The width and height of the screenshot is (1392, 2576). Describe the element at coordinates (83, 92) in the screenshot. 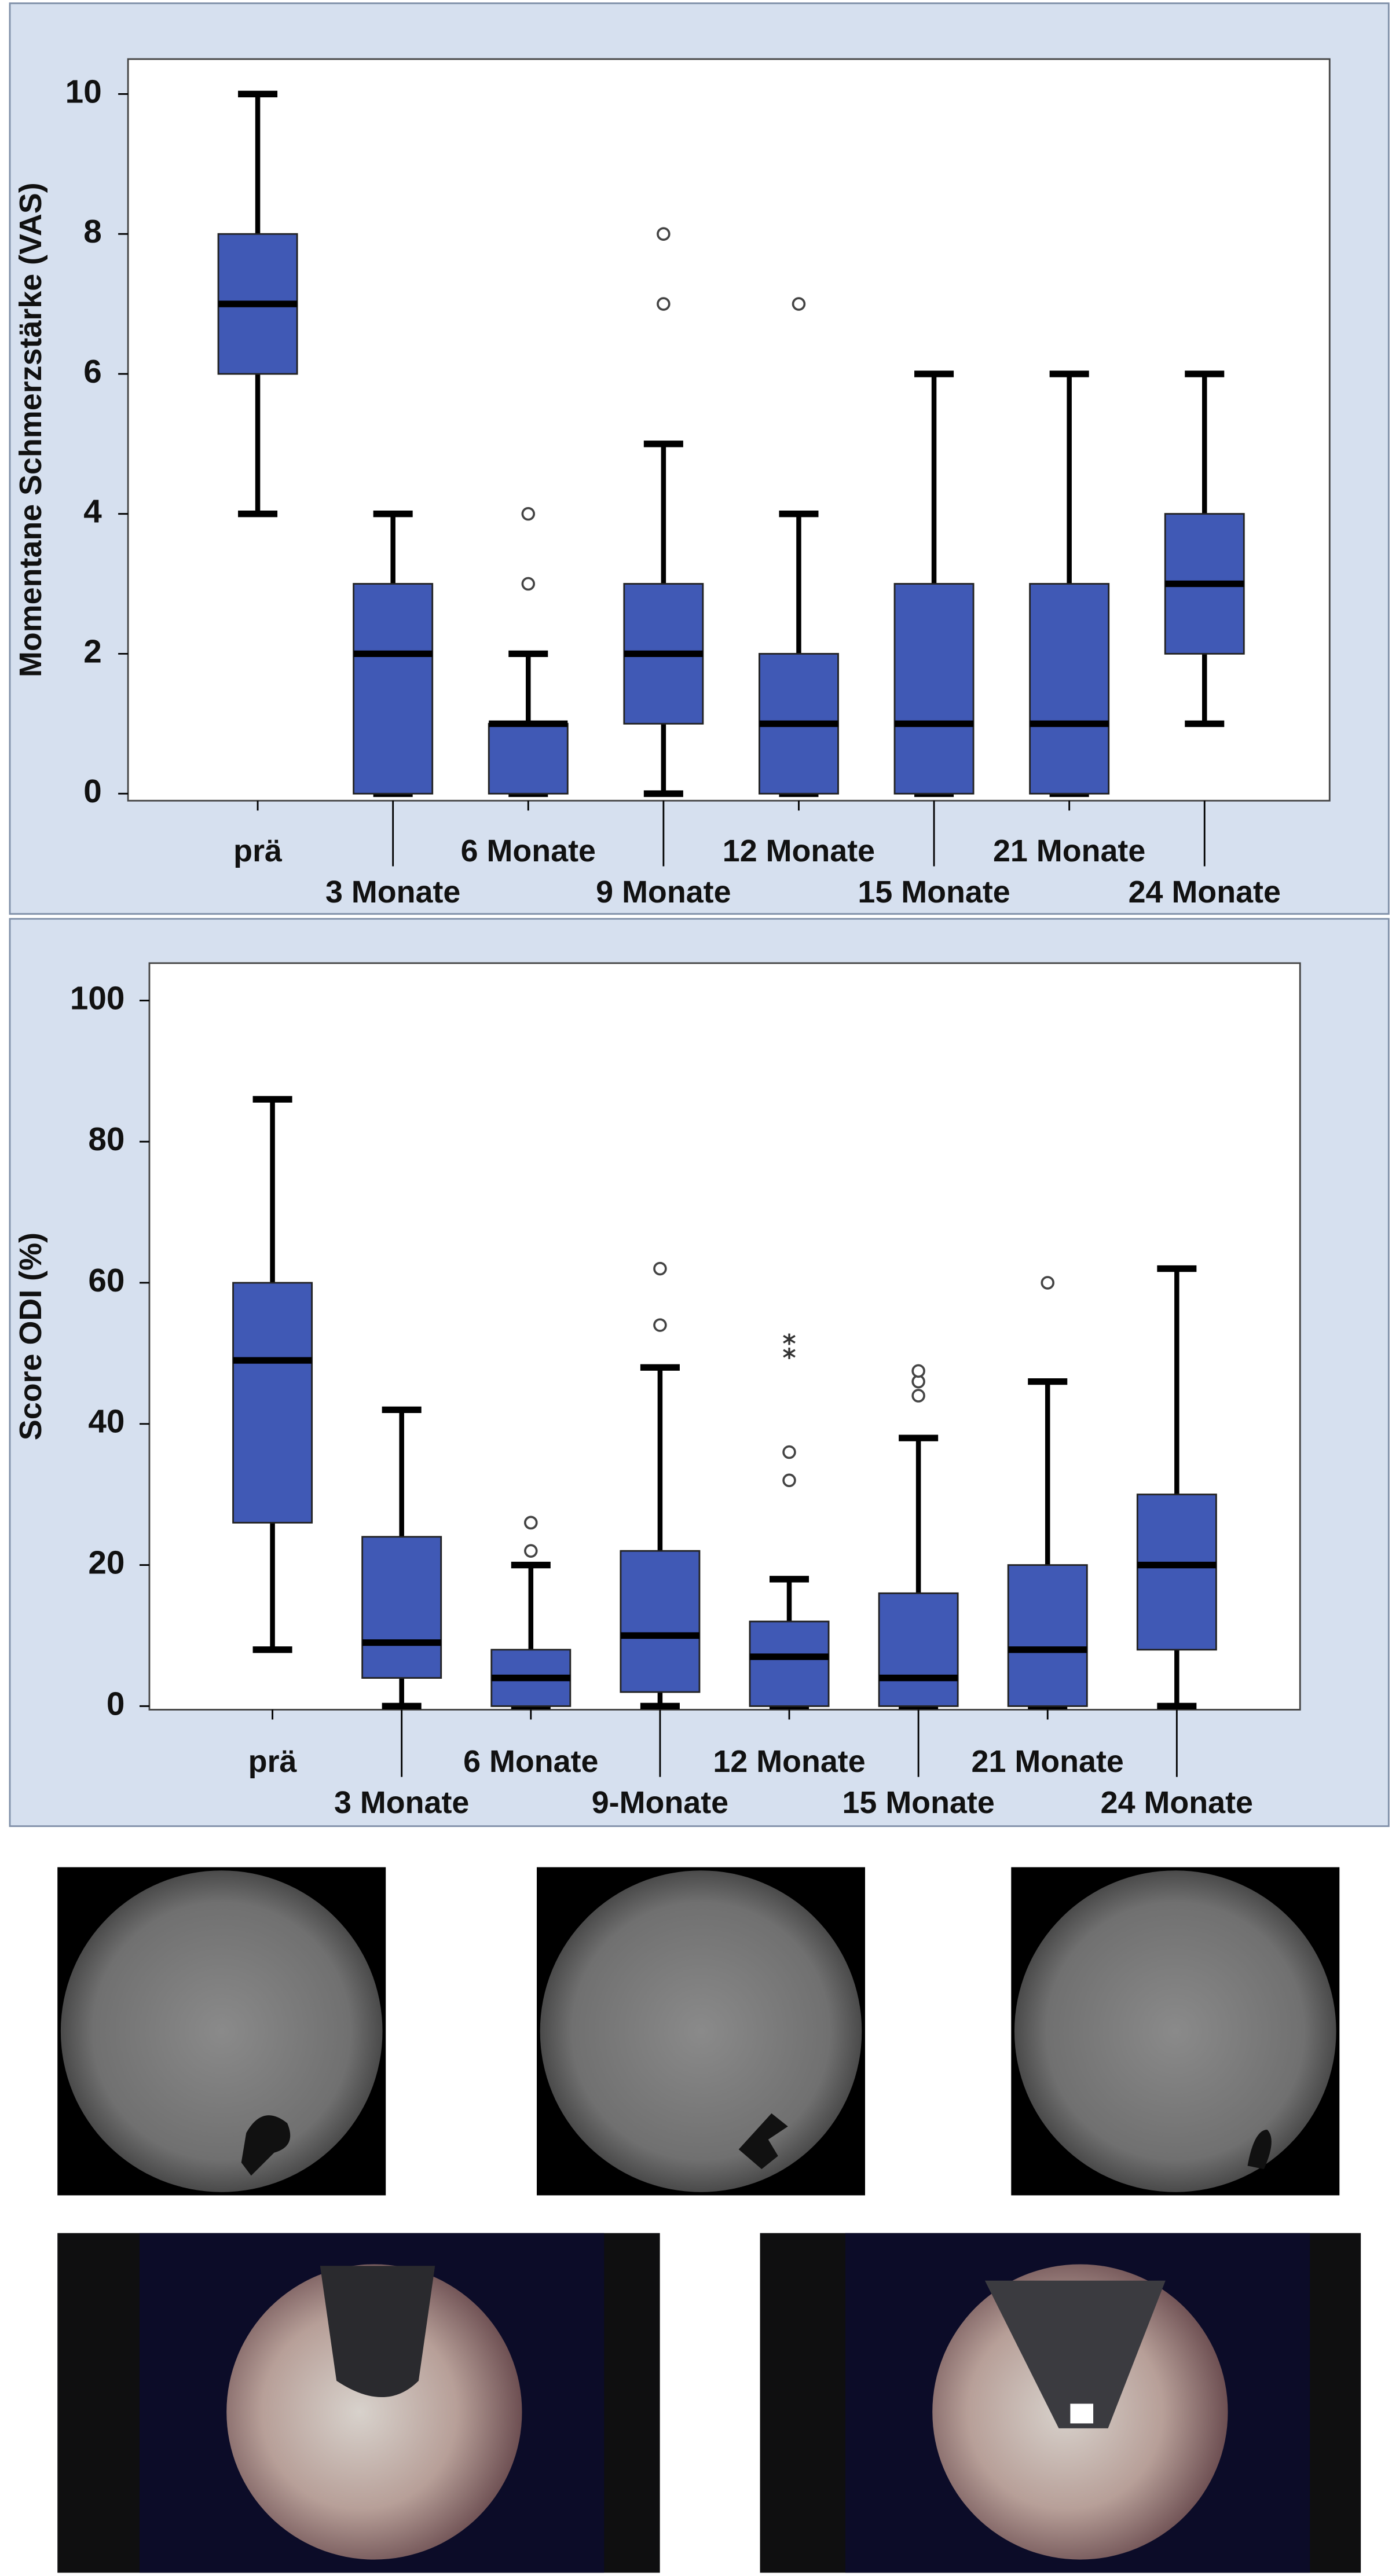

I see `y-tick-label: 10` at that location.